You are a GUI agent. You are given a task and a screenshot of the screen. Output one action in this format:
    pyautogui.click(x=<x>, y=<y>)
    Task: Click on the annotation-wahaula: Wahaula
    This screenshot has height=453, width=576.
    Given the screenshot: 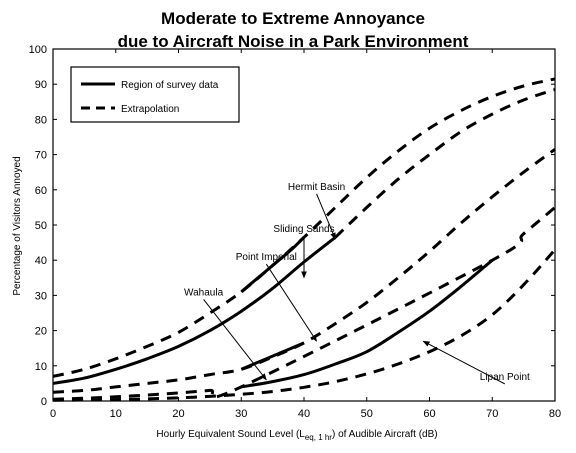 What is the action you would take?
    pyautogui.click(x=204, y=292)
    